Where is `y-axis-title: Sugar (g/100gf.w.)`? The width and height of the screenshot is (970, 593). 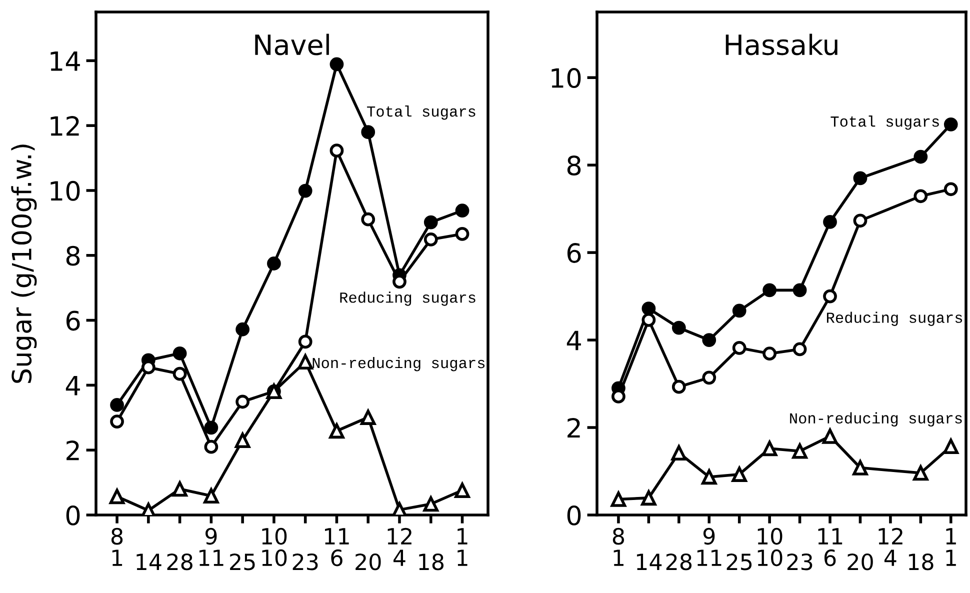 y-axis-title: Sugar (g/100gf.w.) is located at coordinates (24, 263).